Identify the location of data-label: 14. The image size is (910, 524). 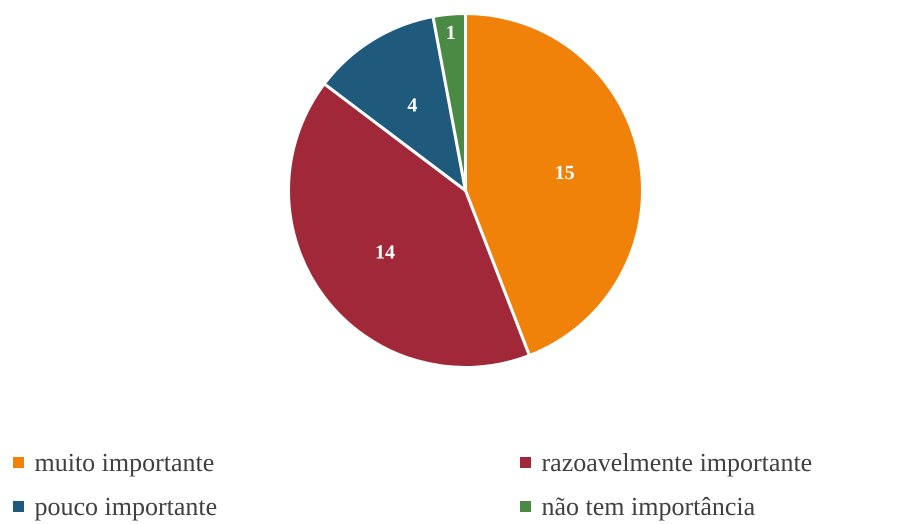
(384, 252).